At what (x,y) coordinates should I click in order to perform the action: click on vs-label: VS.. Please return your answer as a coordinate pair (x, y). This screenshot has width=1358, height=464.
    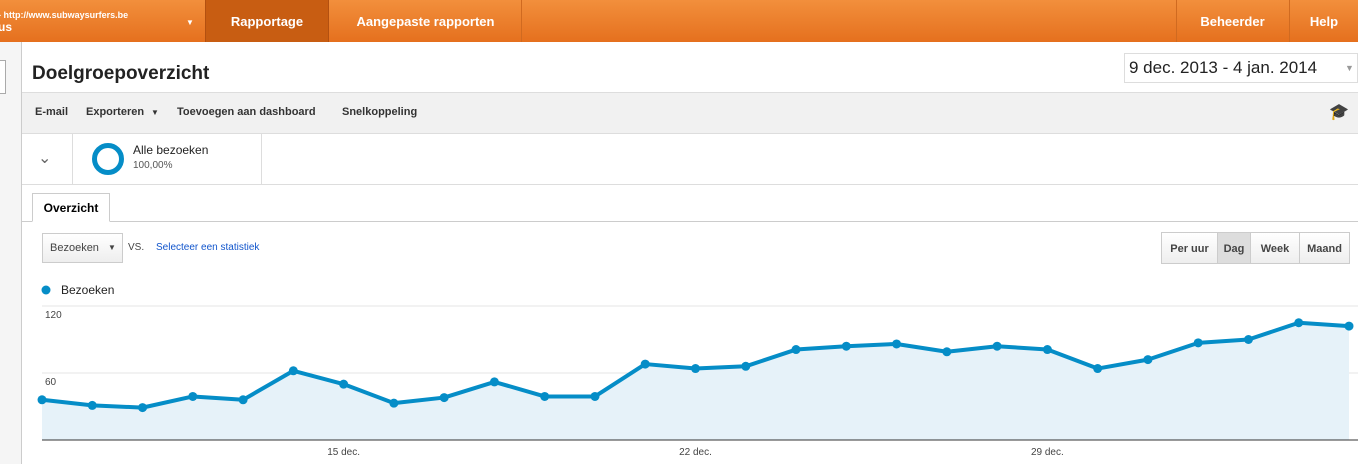
    Looking at the image, I should click on (136, 247).